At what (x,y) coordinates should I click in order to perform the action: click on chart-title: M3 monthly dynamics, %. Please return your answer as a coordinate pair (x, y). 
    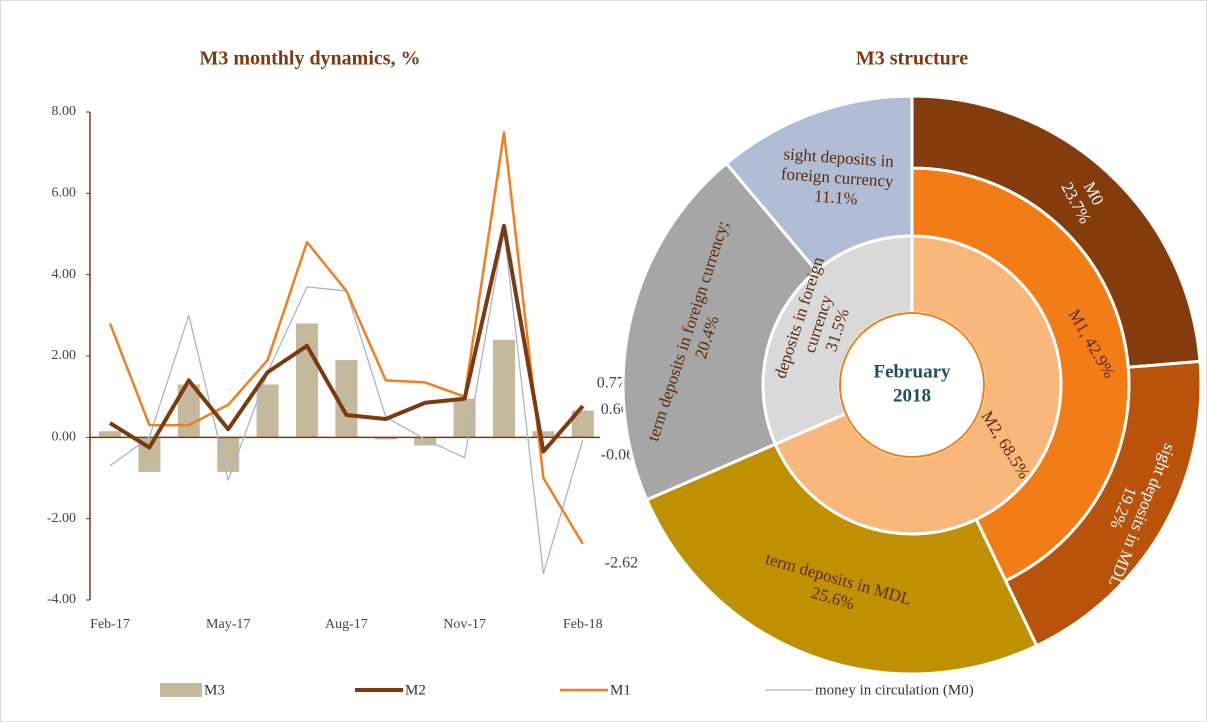
    Looking at the image, I should click on (309, 59).